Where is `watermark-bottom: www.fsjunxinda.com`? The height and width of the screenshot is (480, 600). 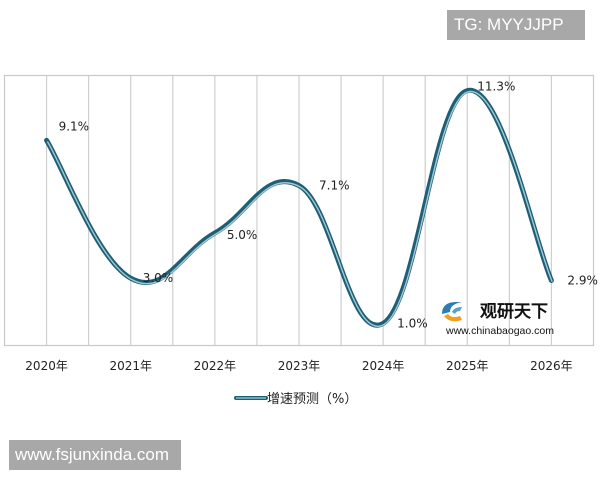 watermark-bottom: www.fsjunxinda.com is located at coordinates (95, 455).